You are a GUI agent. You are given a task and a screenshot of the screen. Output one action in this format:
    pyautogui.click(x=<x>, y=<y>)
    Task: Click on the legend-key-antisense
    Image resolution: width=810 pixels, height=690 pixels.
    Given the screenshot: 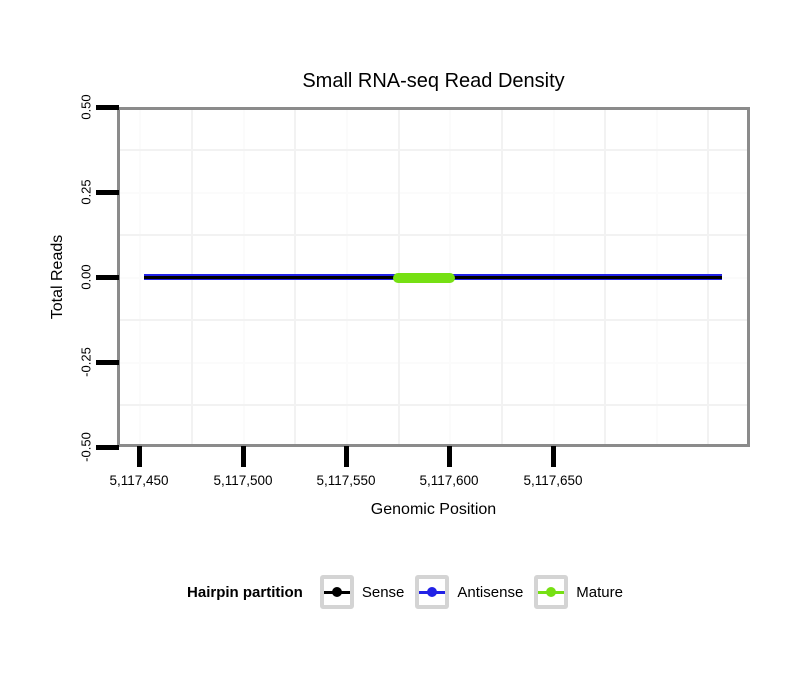 What is the action you would take?
    pyautogui.click(x=432, y=592)
    